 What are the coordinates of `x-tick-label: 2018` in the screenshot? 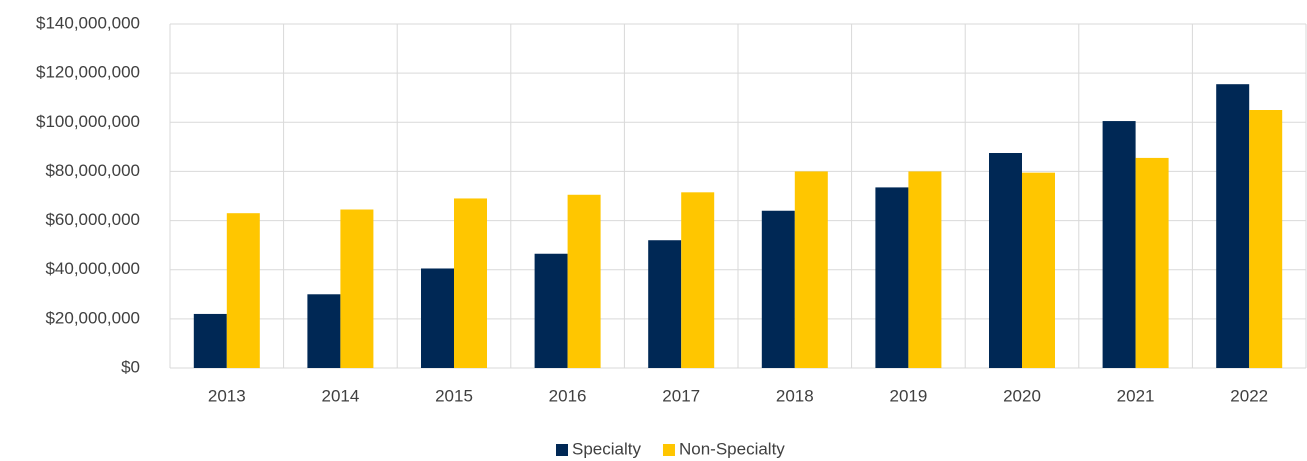 It's located at (795, 395).